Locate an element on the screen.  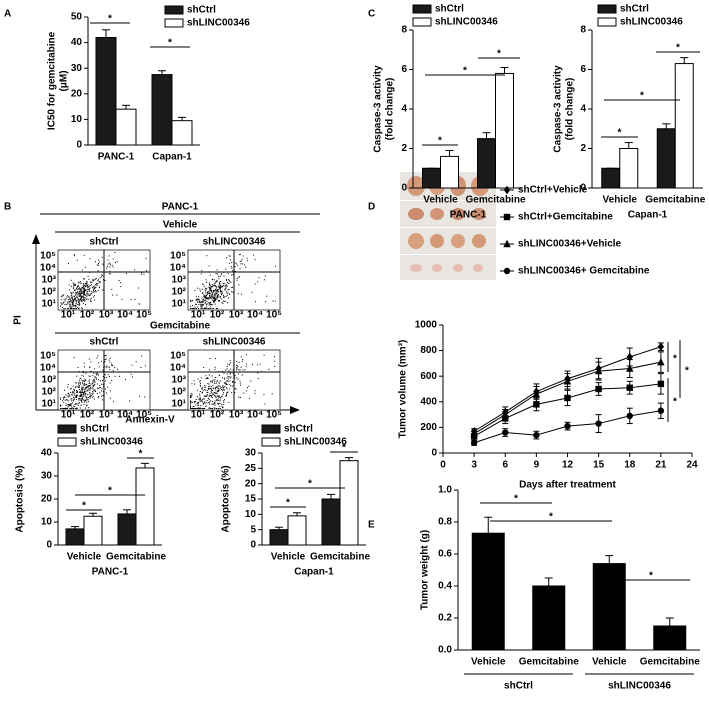
y-axis-label: Caspase-3 activity is located at coordinates (558, 109).